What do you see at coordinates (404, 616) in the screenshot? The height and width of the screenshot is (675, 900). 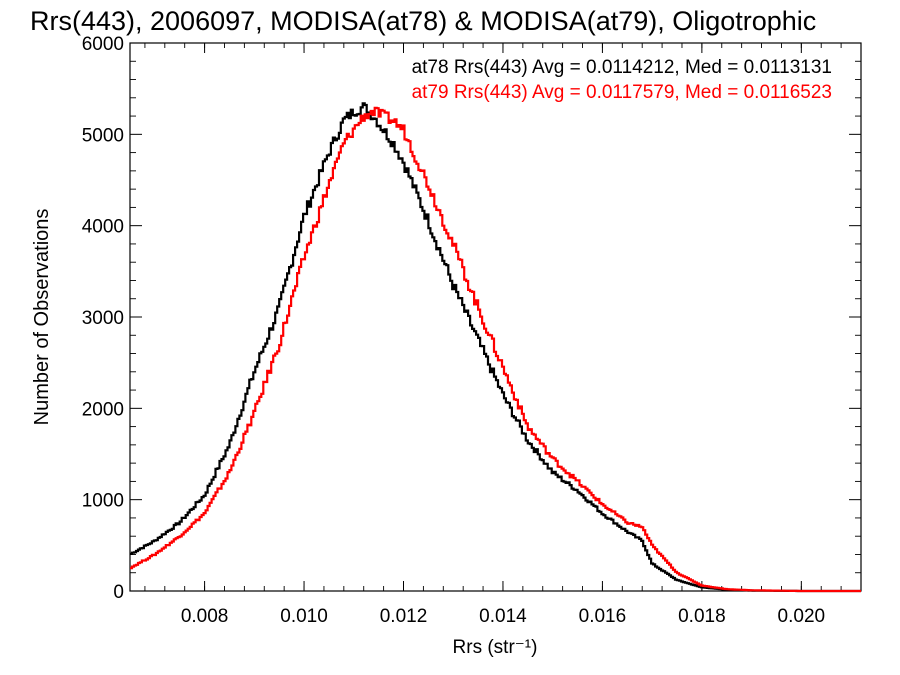 I see `x-tick-label: 0.012` at bounding box center [404, 616].